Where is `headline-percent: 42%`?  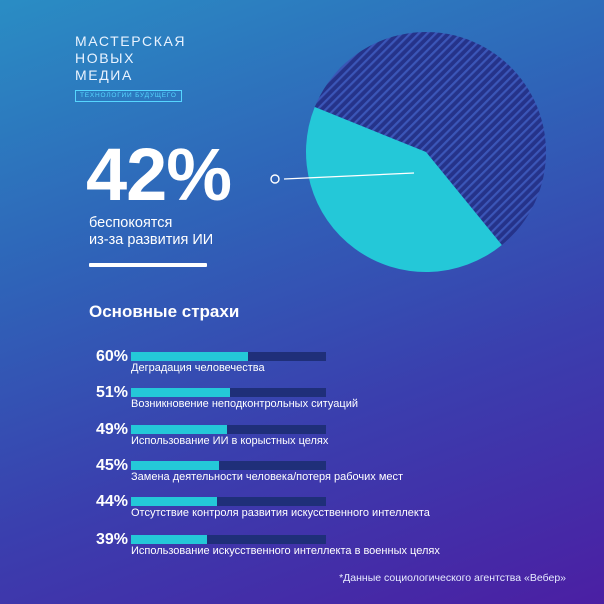 headline-percent: 42% is located at coordinates (159, 174).